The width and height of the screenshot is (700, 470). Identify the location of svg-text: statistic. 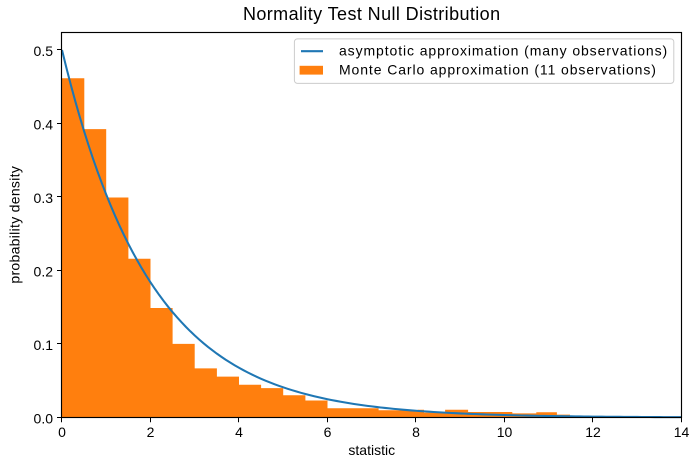
(371, 450).